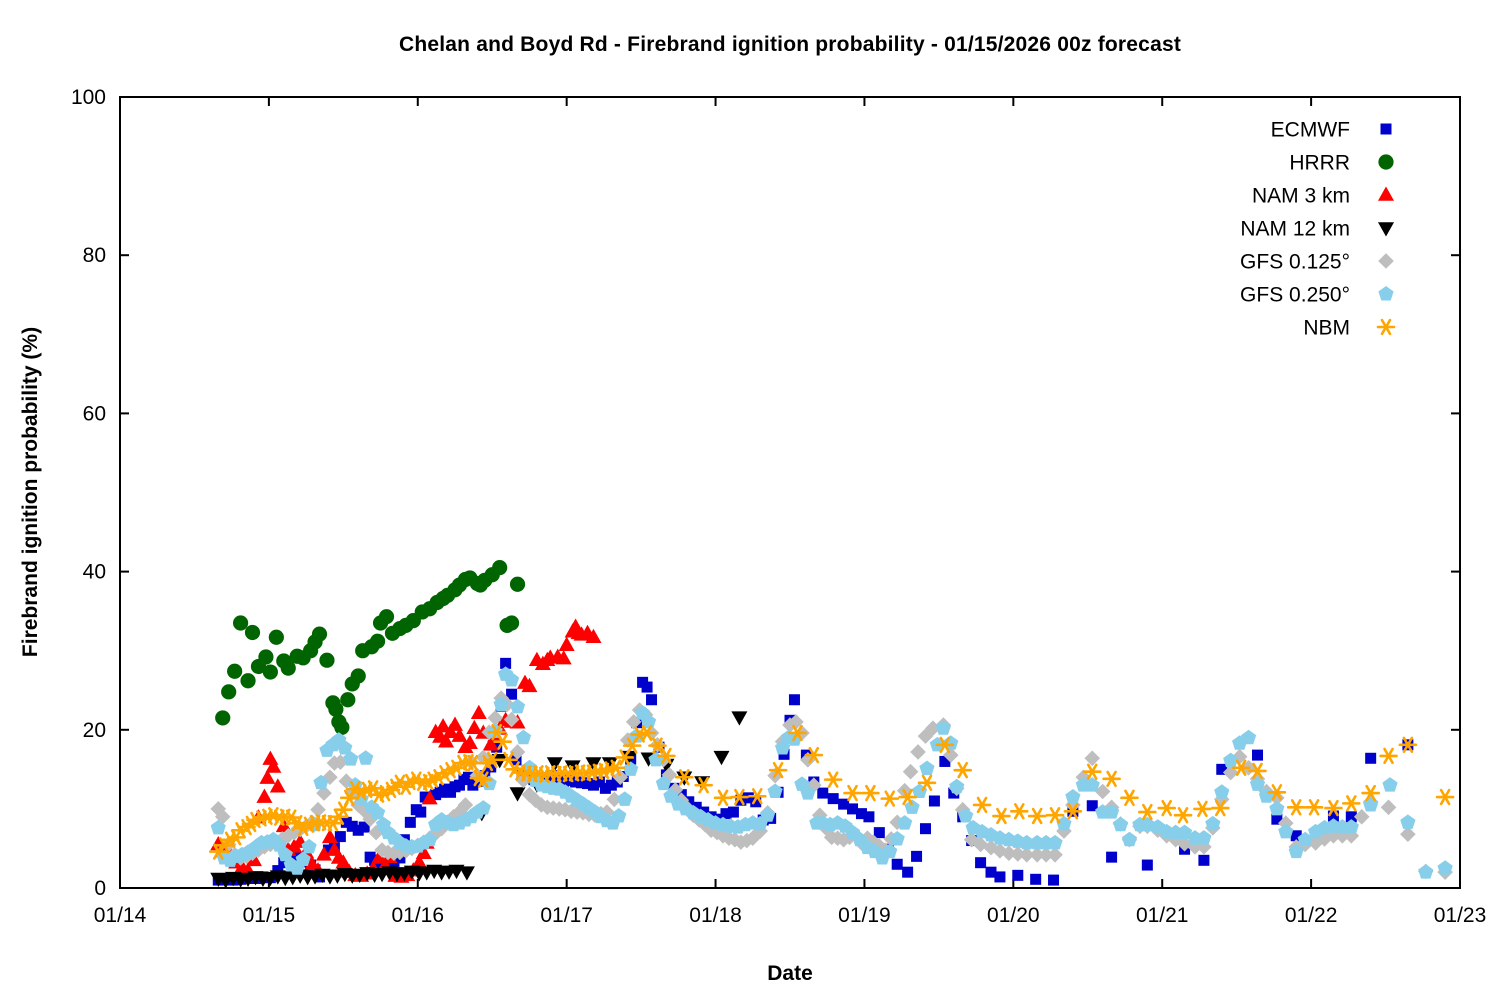 Image resolution: width=1500 pixels, height=1000 pixels. What do you see at coordinates (864, 915) in the screenshot?
I see `x-tick-label: 01/19` at bounding box center [864, 915].